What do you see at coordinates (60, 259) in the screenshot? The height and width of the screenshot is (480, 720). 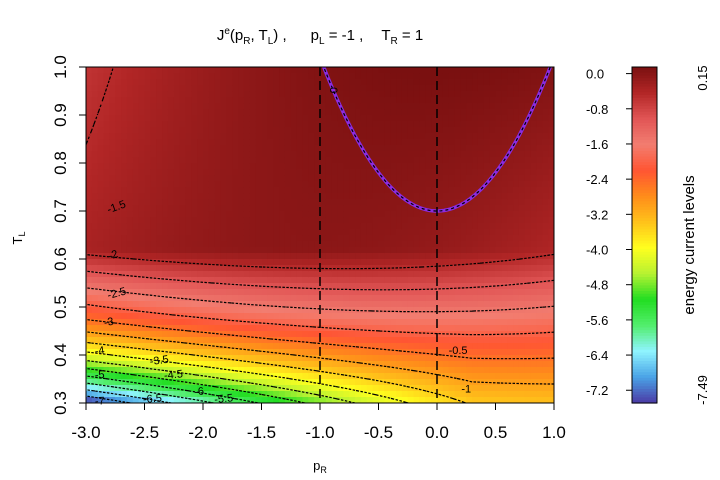 I see `y-tick-label: 0.6` at bounding box center [60, 259].